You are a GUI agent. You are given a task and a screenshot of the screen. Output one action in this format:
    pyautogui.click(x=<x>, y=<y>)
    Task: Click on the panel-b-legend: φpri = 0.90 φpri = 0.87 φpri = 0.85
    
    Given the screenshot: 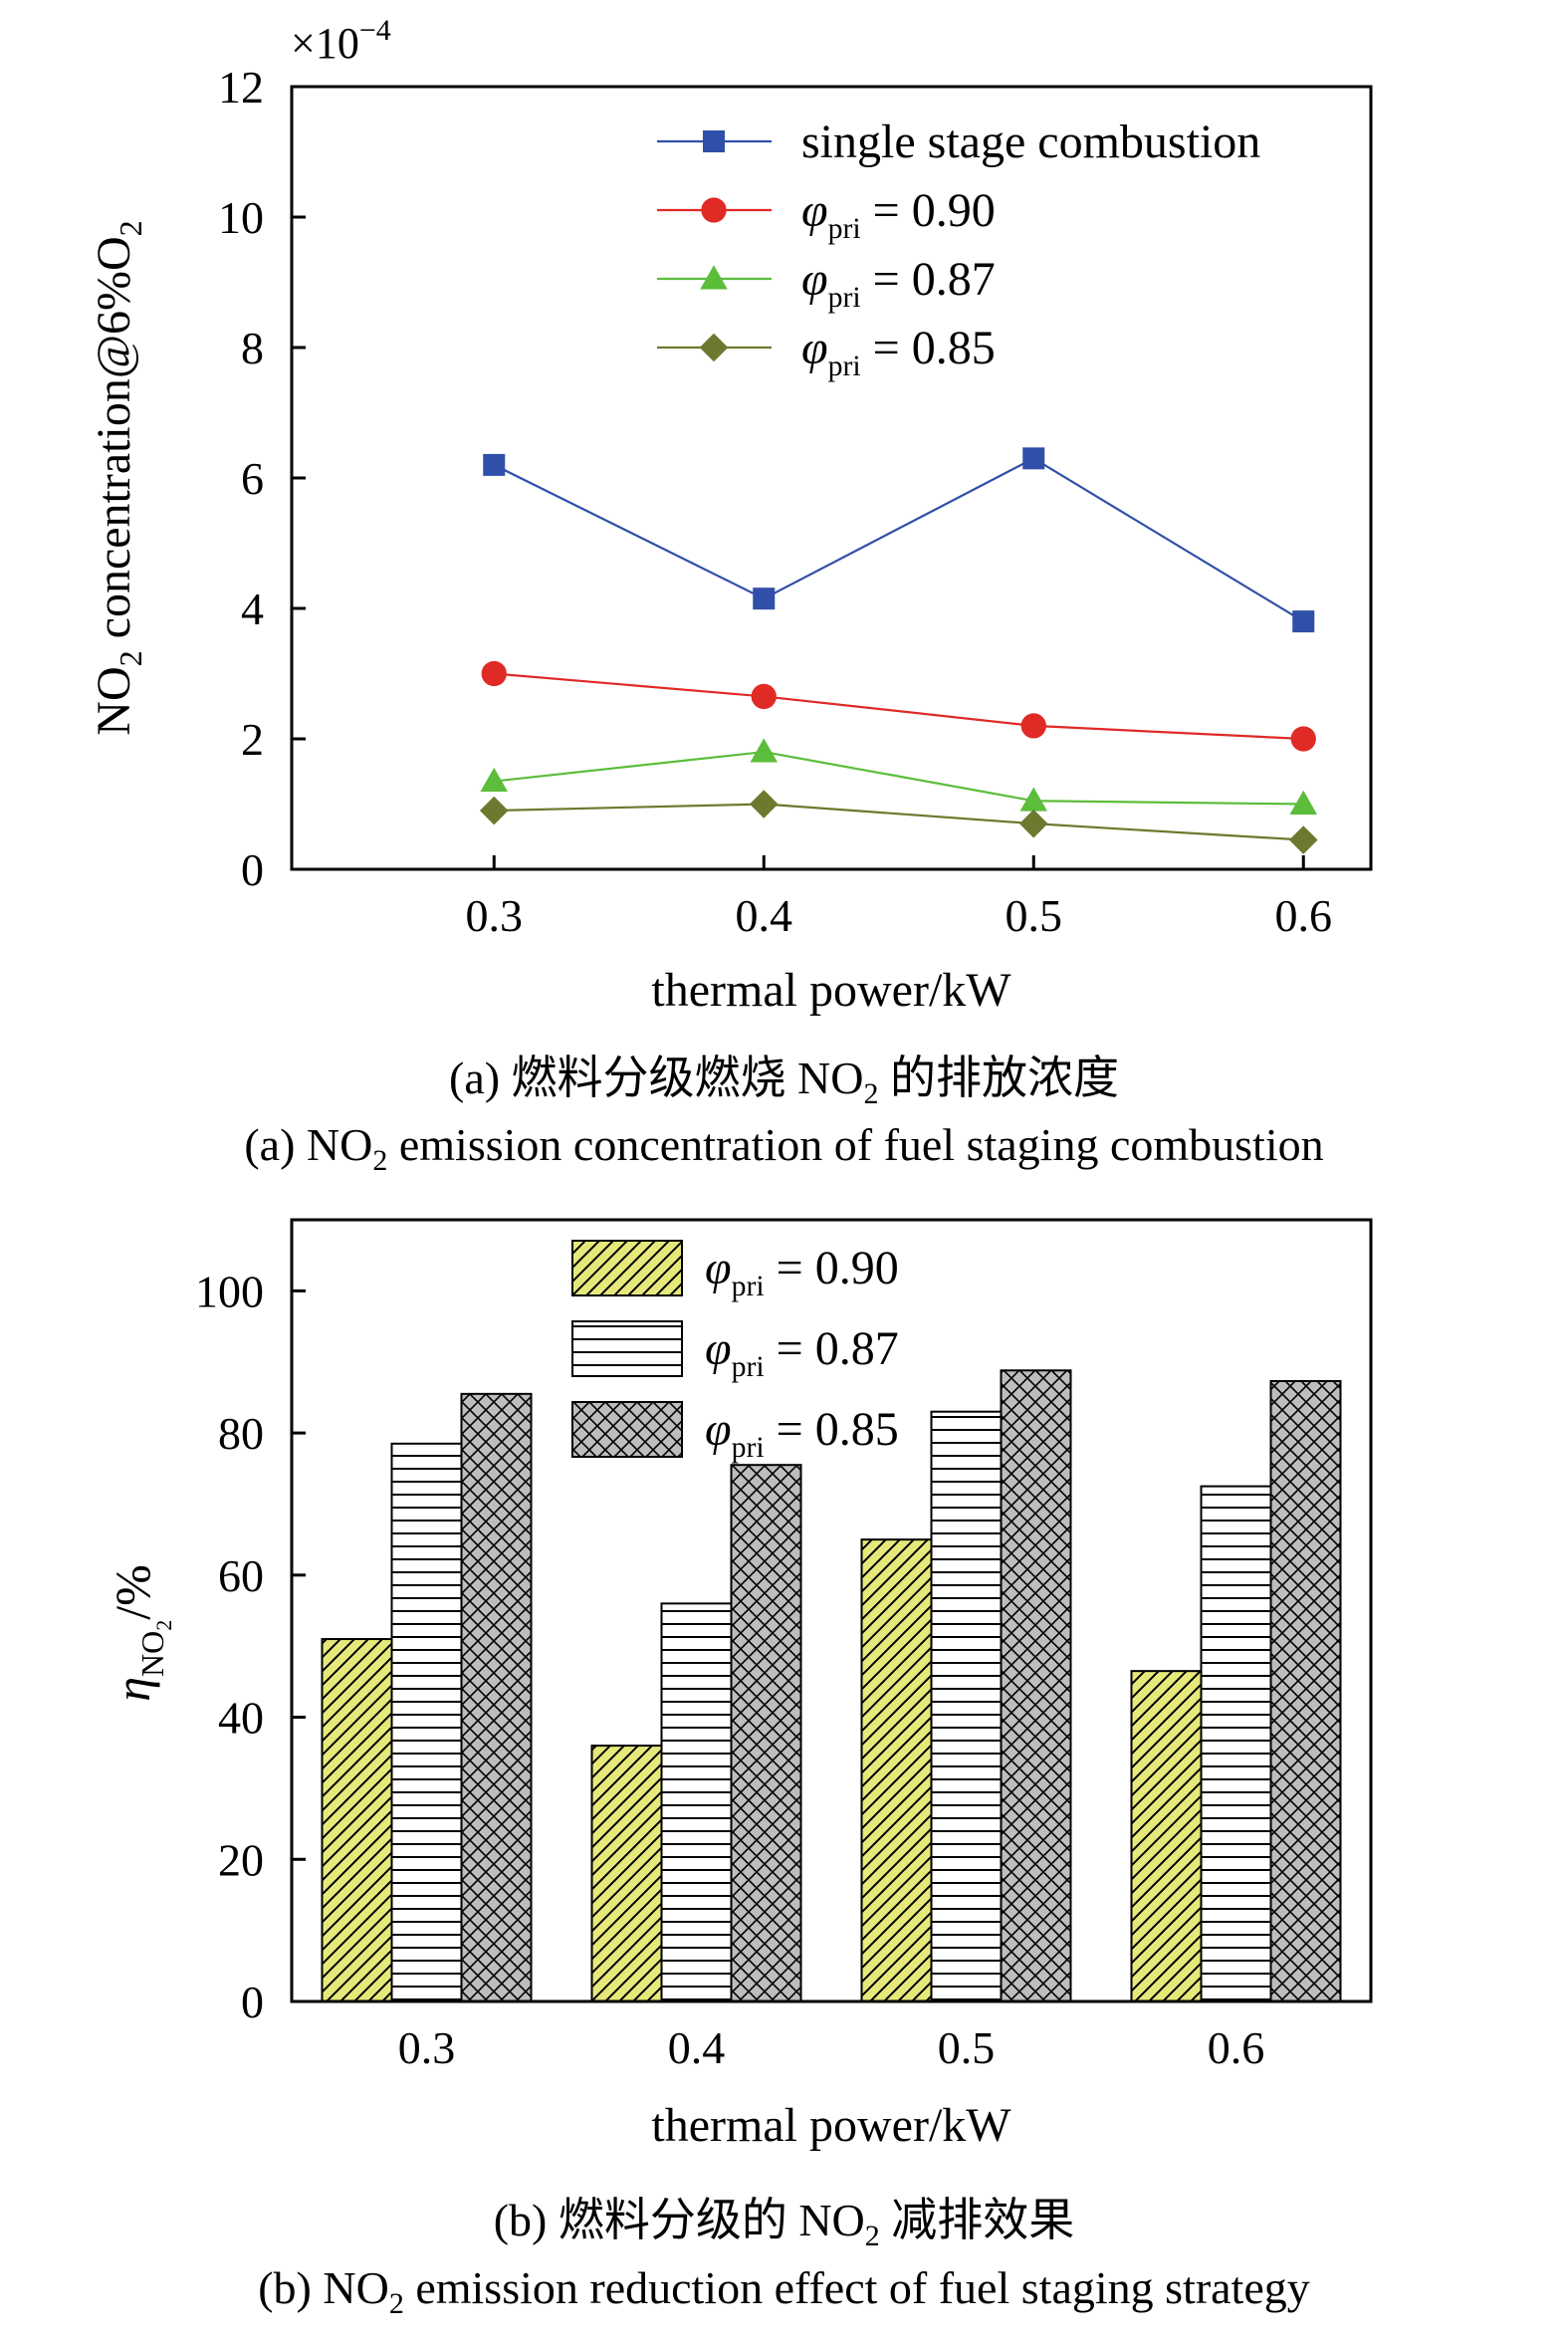 What is the action you would take?
    pyautogui.click(x=735, y=1352)
    